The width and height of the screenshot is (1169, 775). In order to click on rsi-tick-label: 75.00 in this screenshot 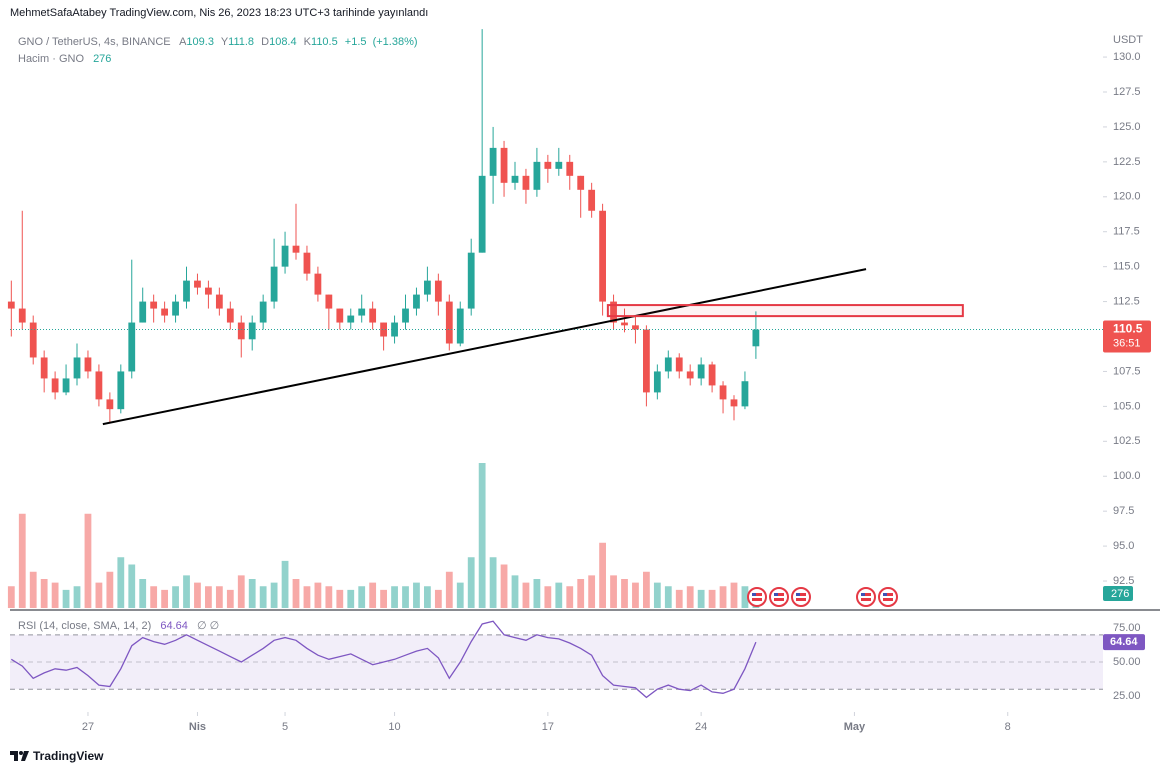, I will do `click(1127, 628)`.